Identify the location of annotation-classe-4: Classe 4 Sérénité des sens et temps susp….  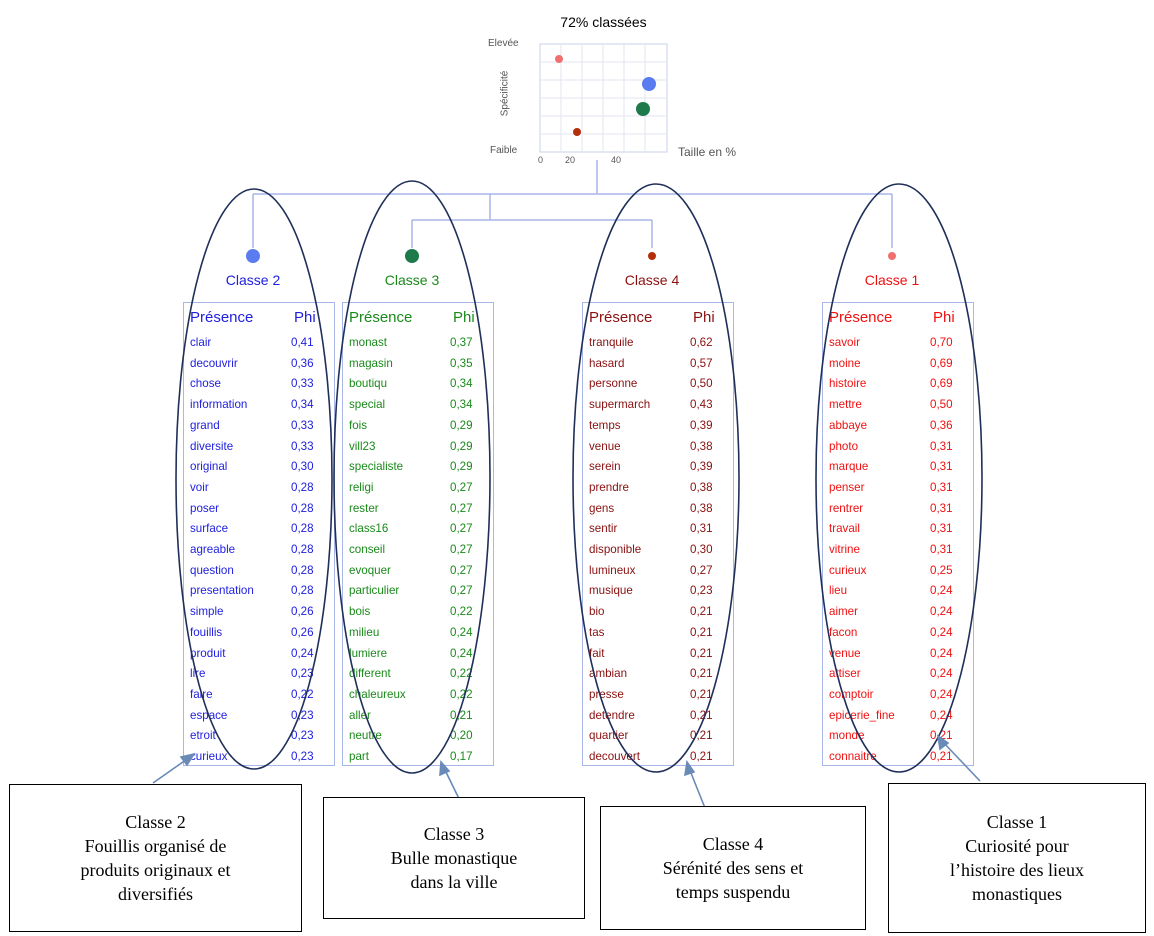
(733, 868).